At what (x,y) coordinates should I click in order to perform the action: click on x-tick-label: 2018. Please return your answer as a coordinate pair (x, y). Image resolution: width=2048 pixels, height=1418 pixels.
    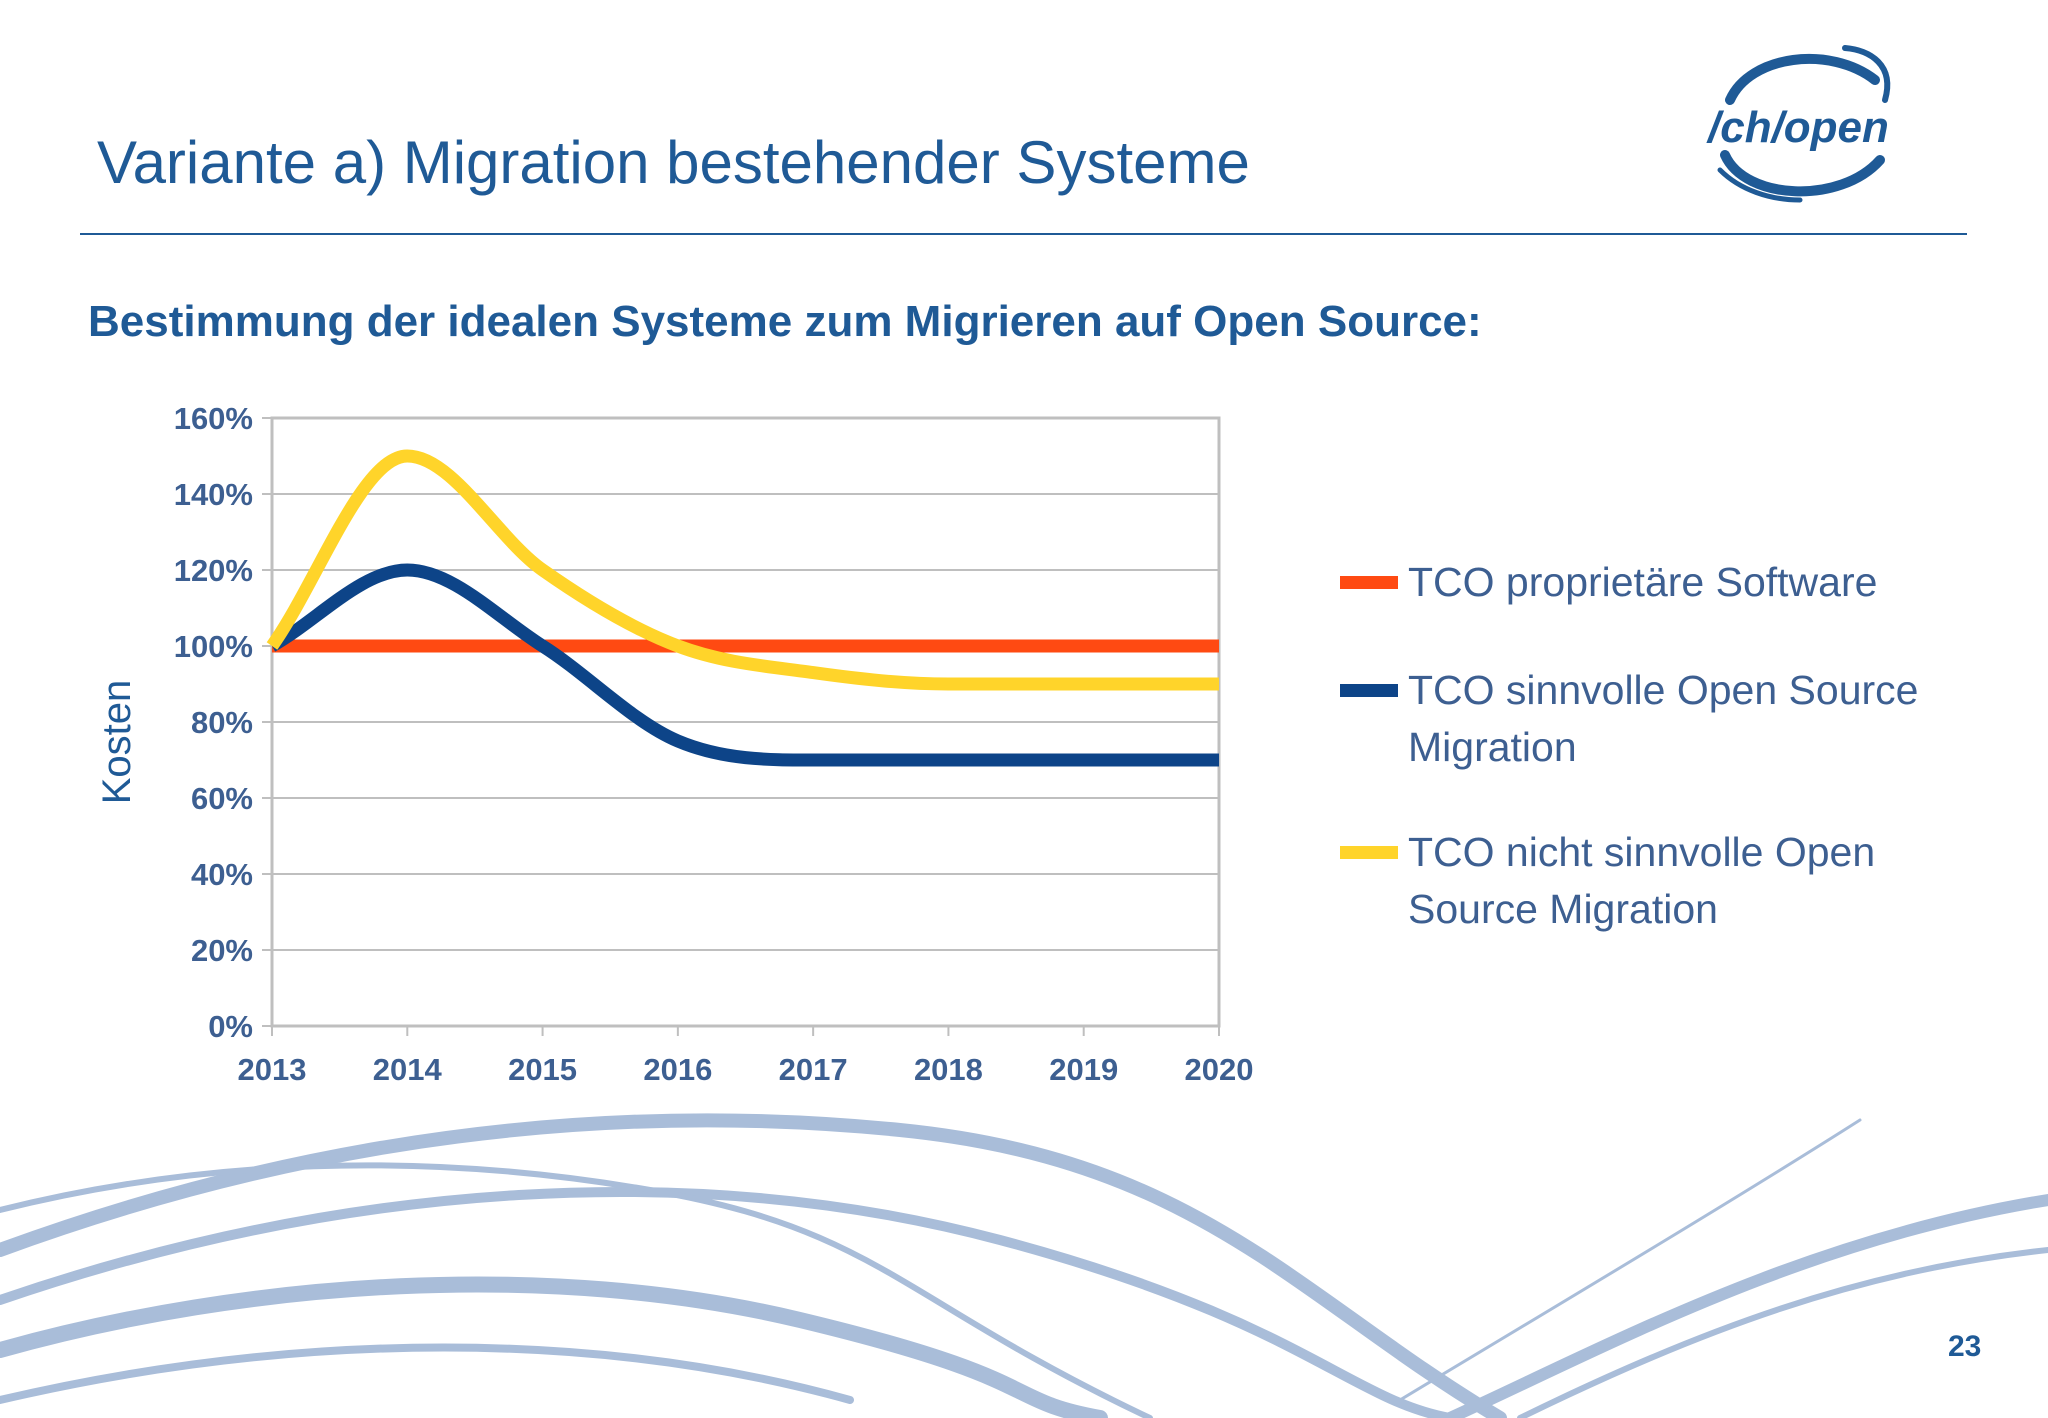
    Looking at the image, I should click on (948, 1069).